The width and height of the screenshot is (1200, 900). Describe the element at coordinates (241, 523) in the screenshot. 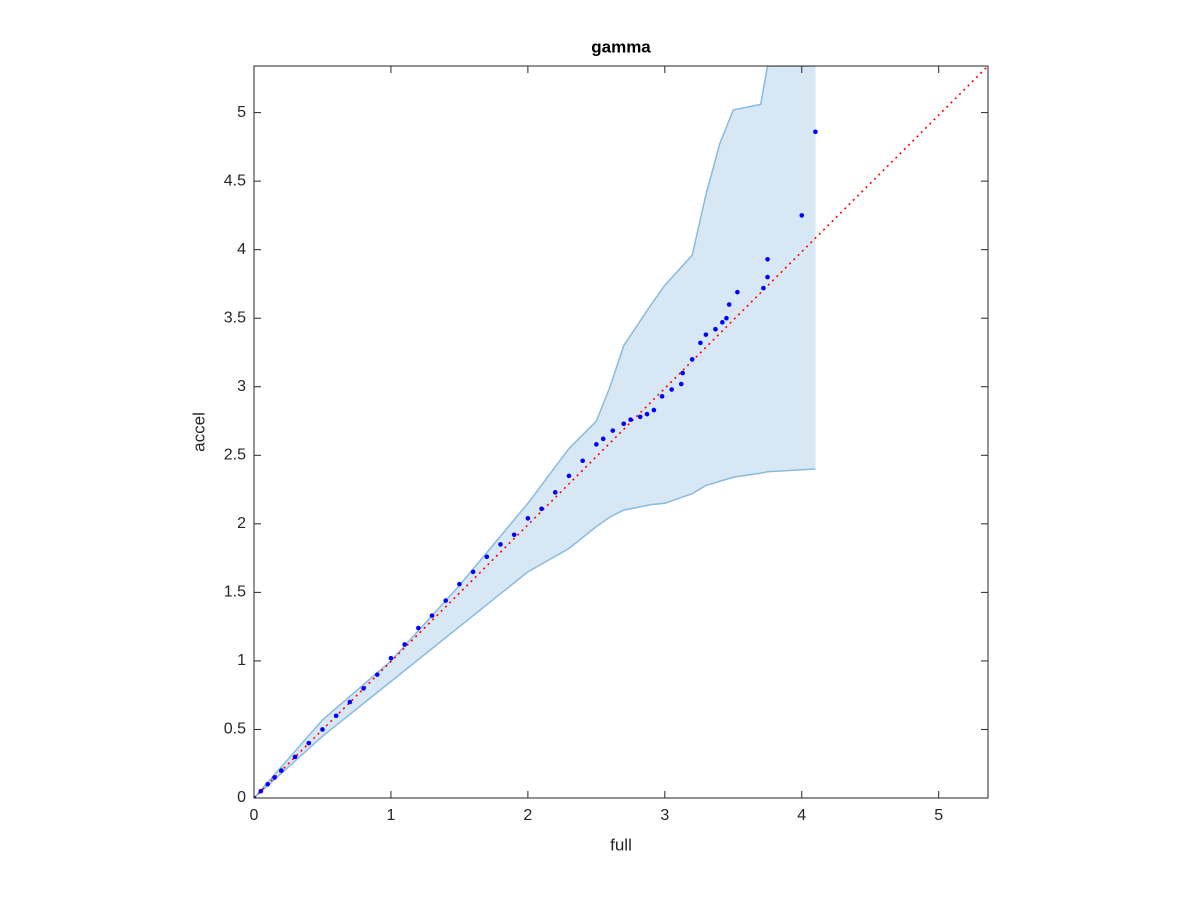

I see `y-tick-label: 2` at that location.